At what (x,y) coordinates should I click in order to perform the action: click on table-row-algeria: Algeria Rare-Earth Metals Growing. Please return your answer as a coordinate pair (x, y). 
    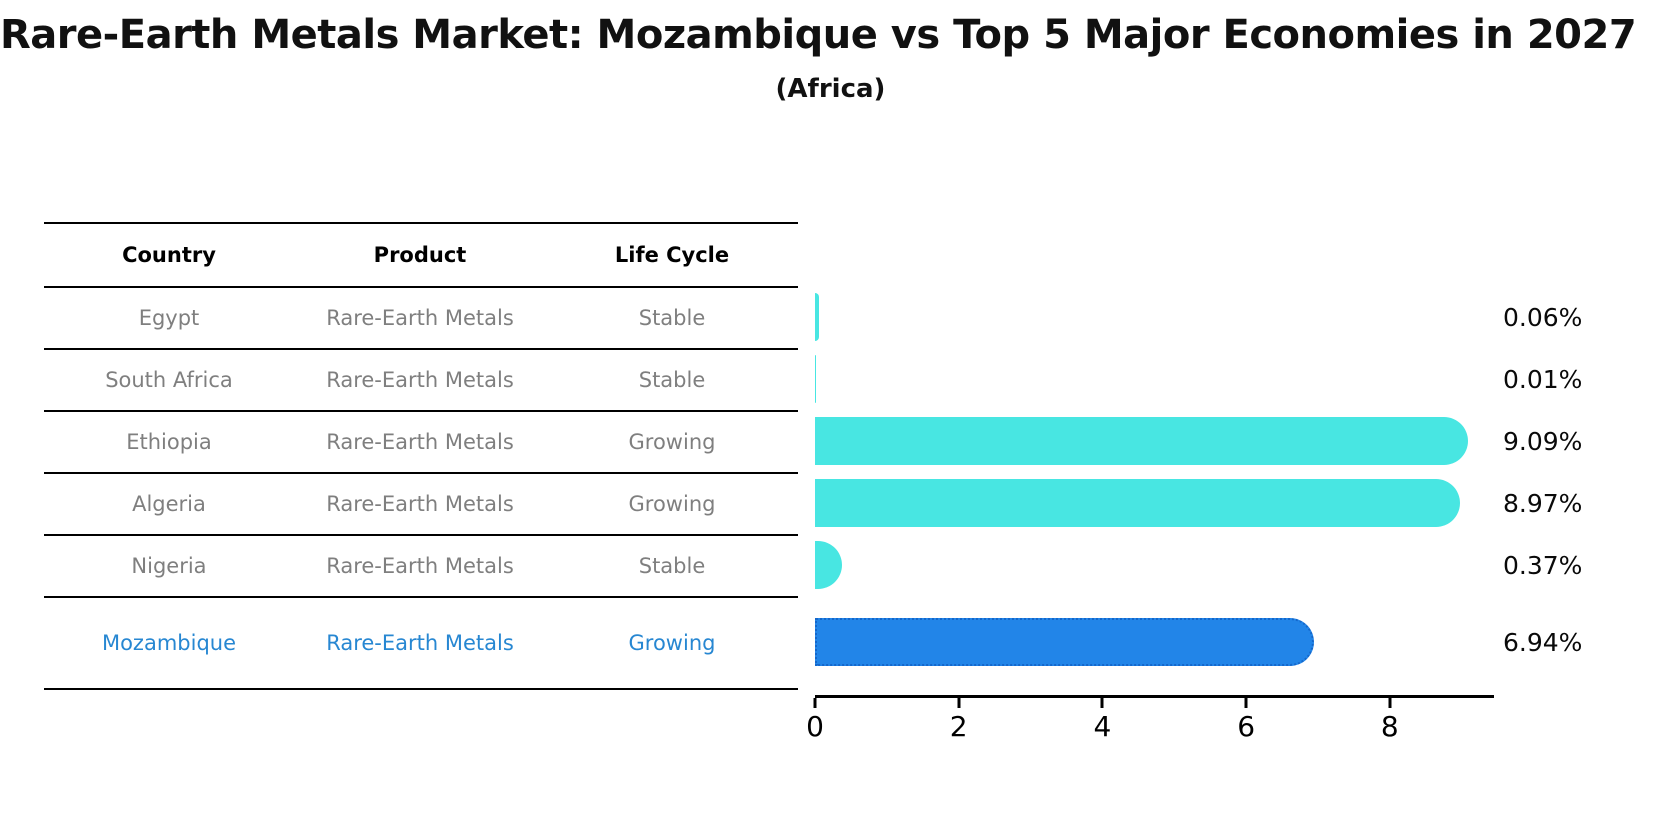
    Looking at the image, I should click on (421, 505).